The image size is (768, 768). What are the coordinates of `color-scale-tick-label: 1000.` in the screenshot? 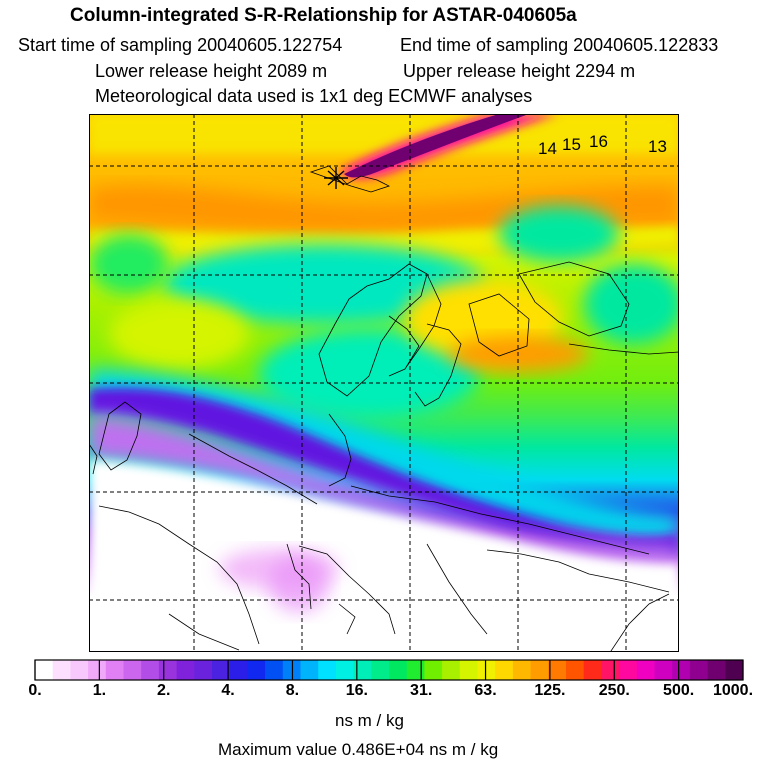 It's located at (733, 690).